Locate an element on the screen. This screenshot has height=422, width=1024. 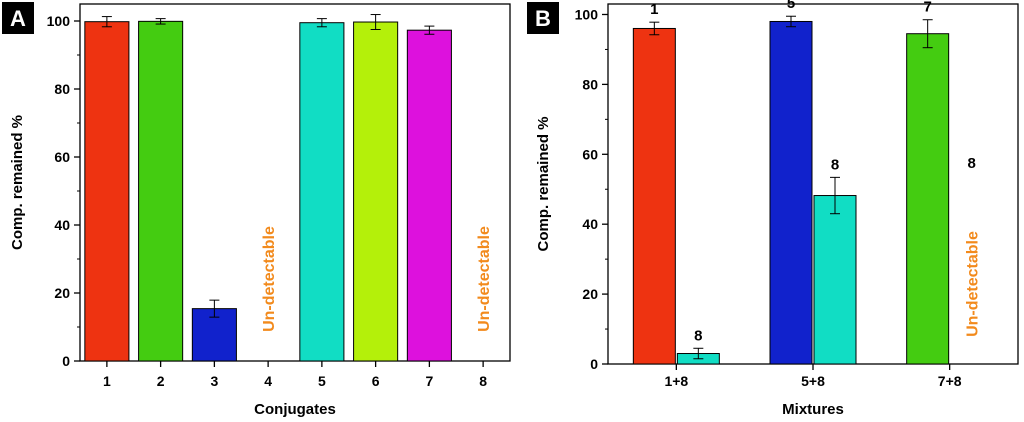
x-tick-label-1+8: 1+8 is located at coordinates (676, 381).